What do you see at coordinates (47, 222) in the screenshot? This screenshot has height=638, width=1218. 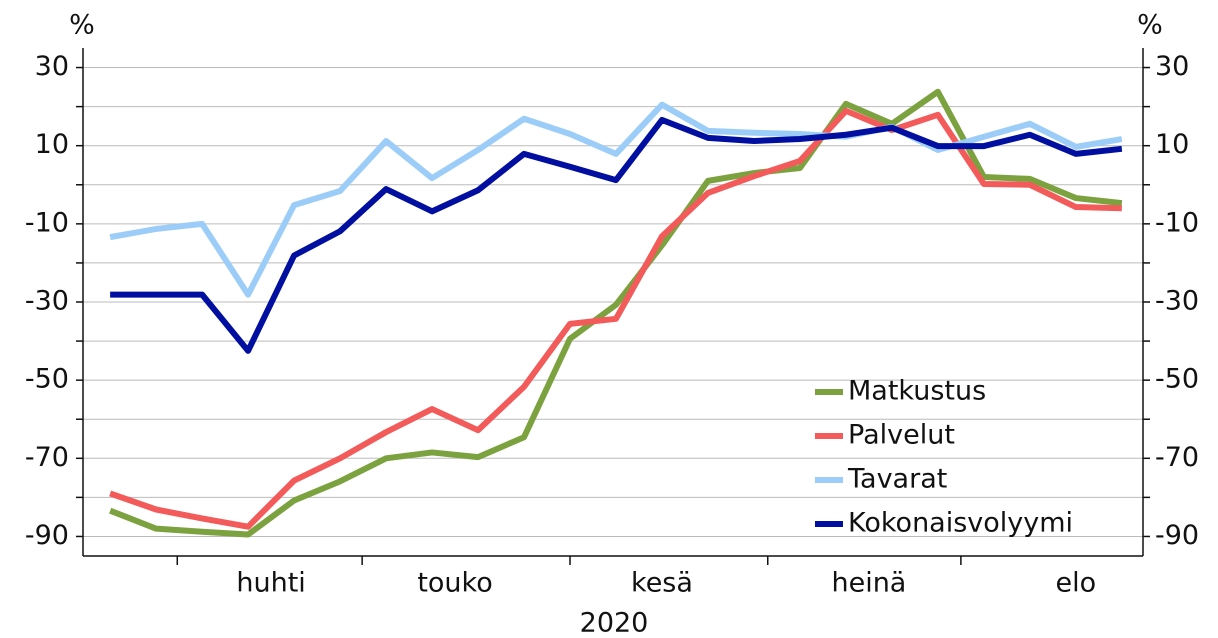 I see `y-tick-label: -10` at bounding box center [47, 222].